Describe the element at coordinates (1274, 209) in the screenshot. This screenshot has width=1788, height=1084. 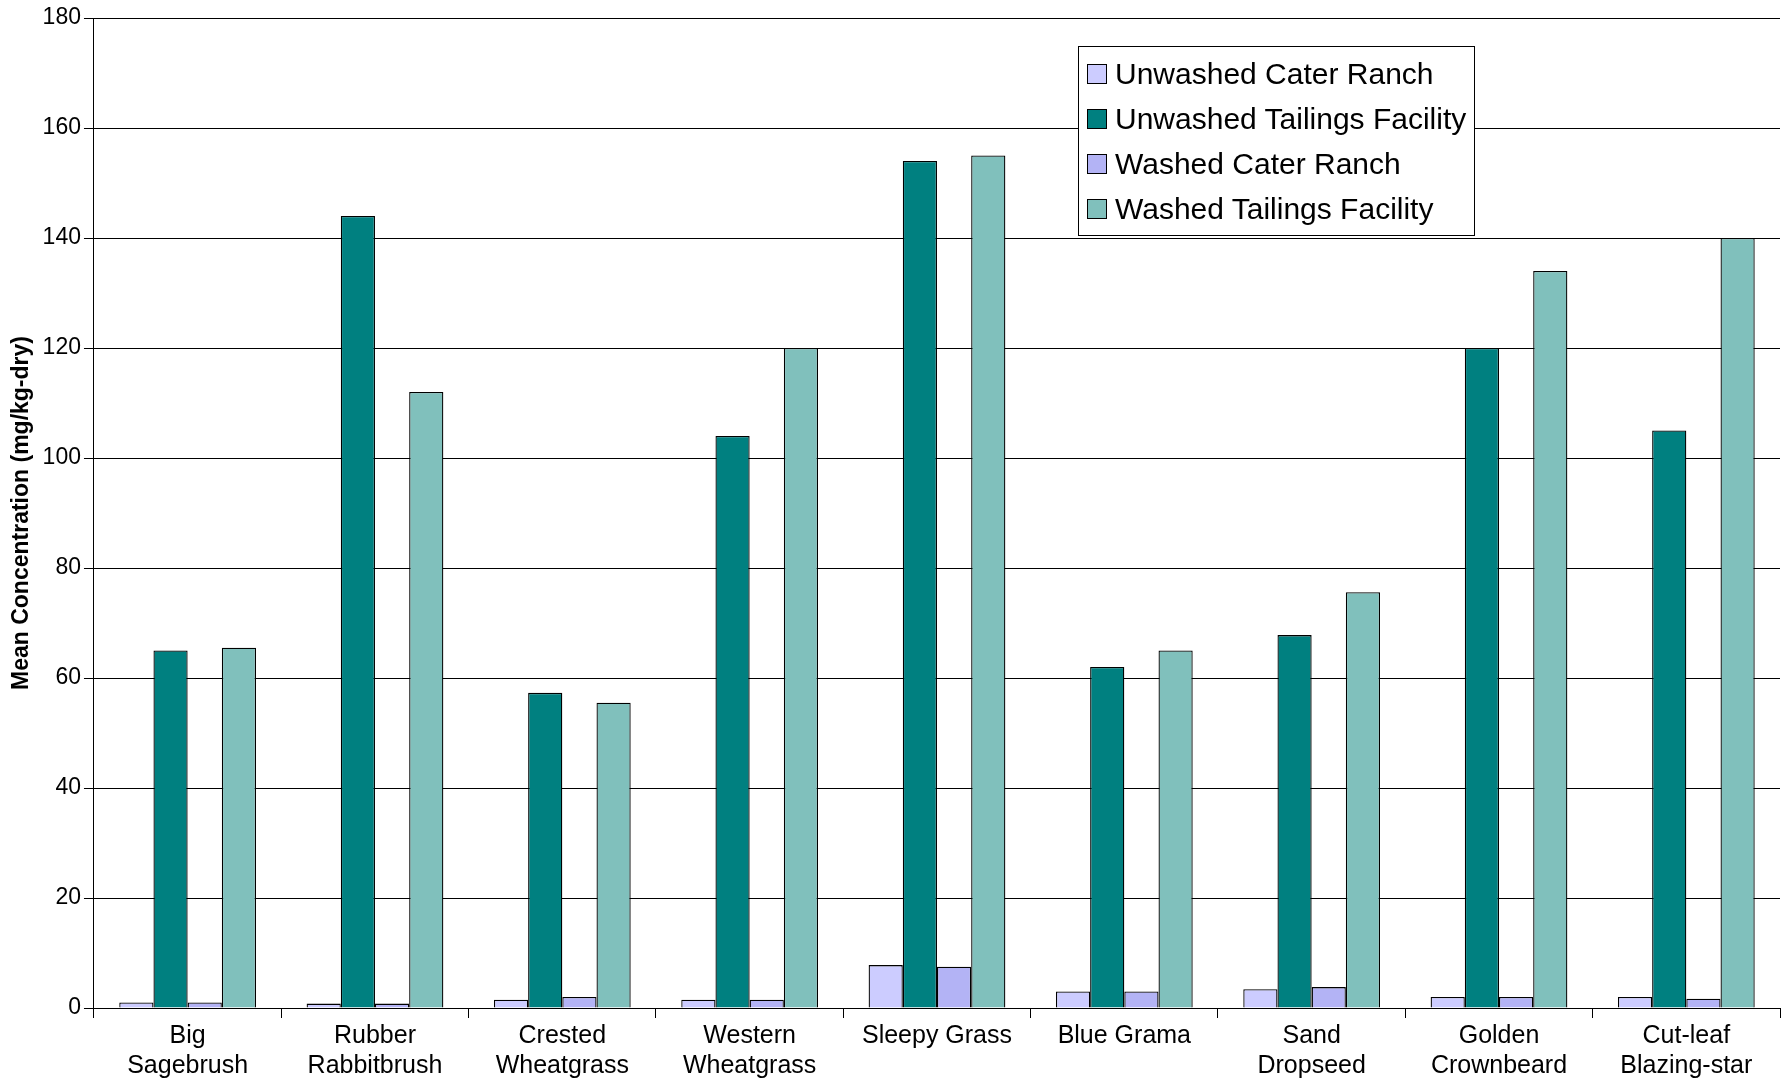
I see `legend-label: Washed Tailings Facility` at that location.